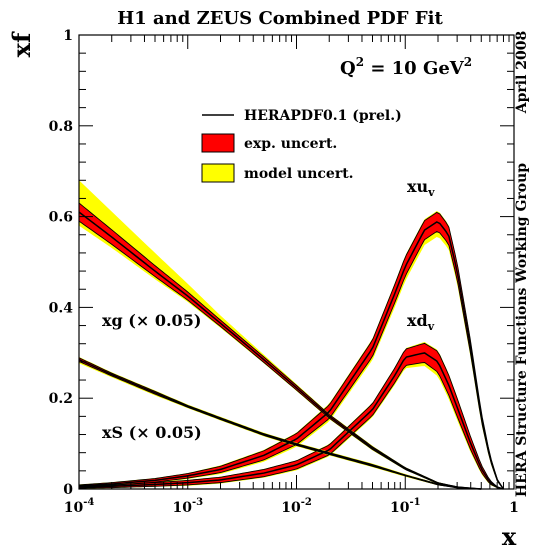 Image resolution: width=541 pixels, height=554 pixels. I want to click on x-axis-label: x, so click(509, 536).